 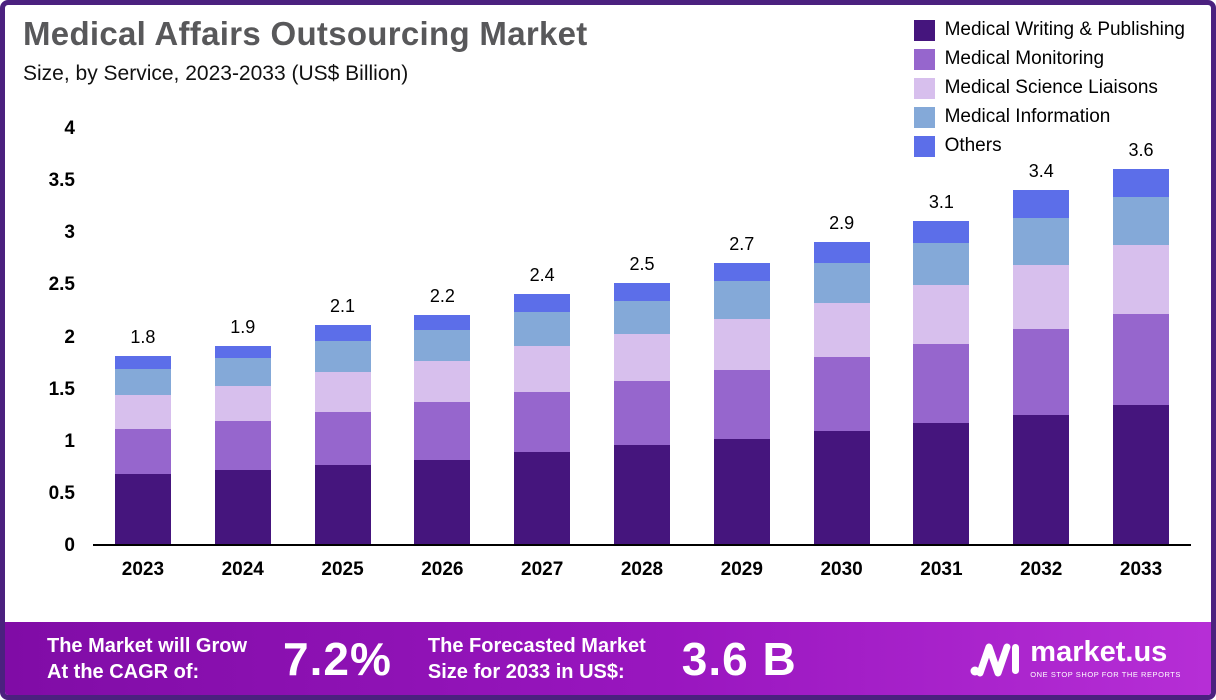 I want to click on x-axis-label-2033: 2033, so click(x=1141, y=569).